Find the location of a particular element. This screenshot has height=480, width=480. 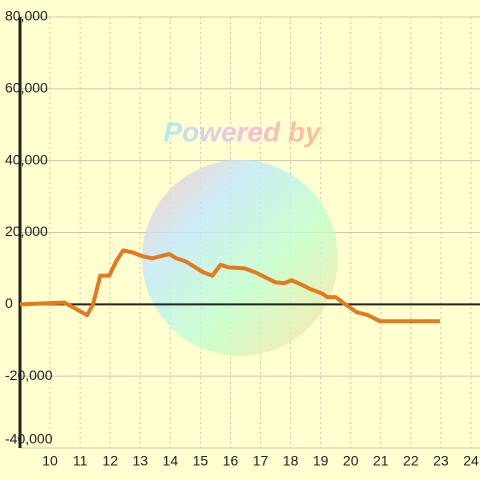

y-tick-label: -20,000 is located at coordinates (29, 375).